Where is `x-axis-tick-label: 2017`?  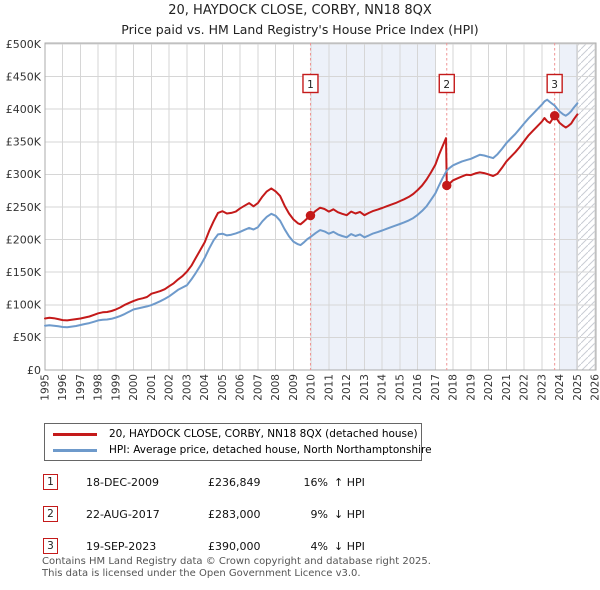 x-axis-tick-label: 2017 is located at coordinates (436, 387).